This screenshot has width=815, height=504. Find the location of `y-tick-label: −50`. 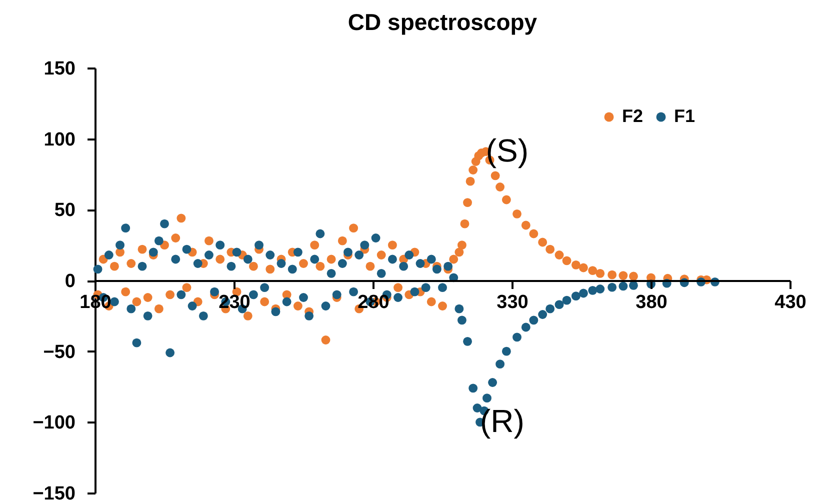

y-tick-label: −50 is located at coordinates (59, 352).